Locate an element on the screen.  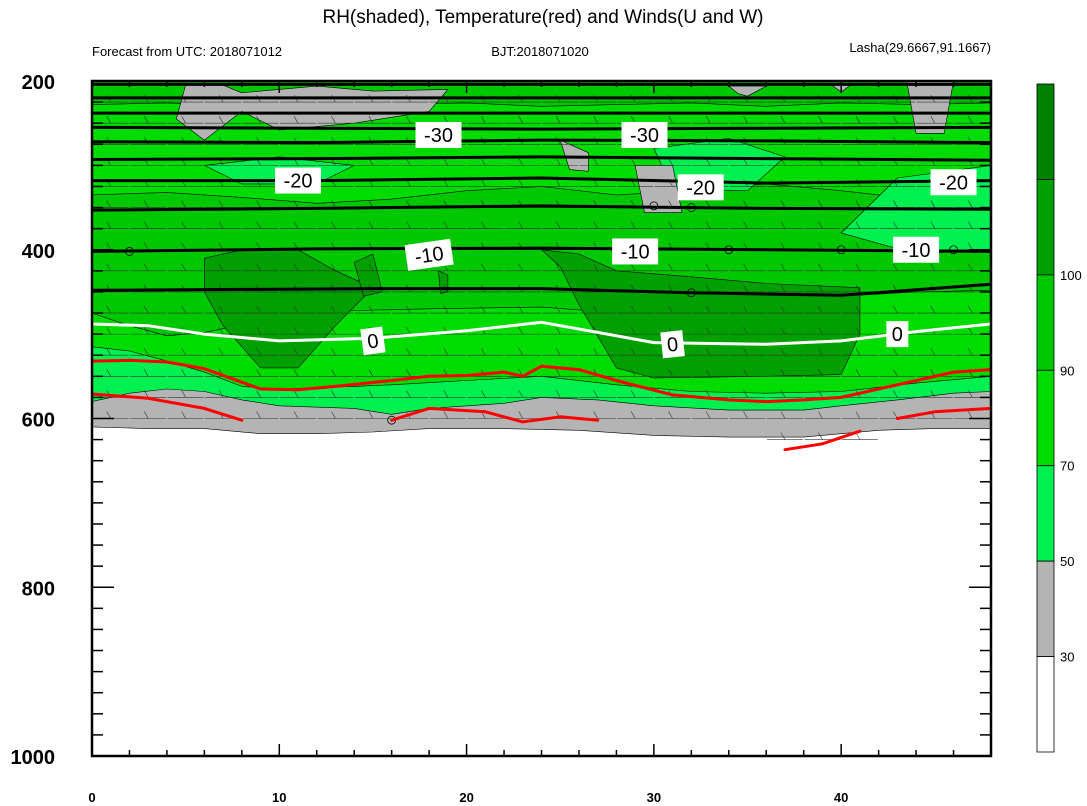
y-tick-label: 800 is located at coordinates (38, 589).